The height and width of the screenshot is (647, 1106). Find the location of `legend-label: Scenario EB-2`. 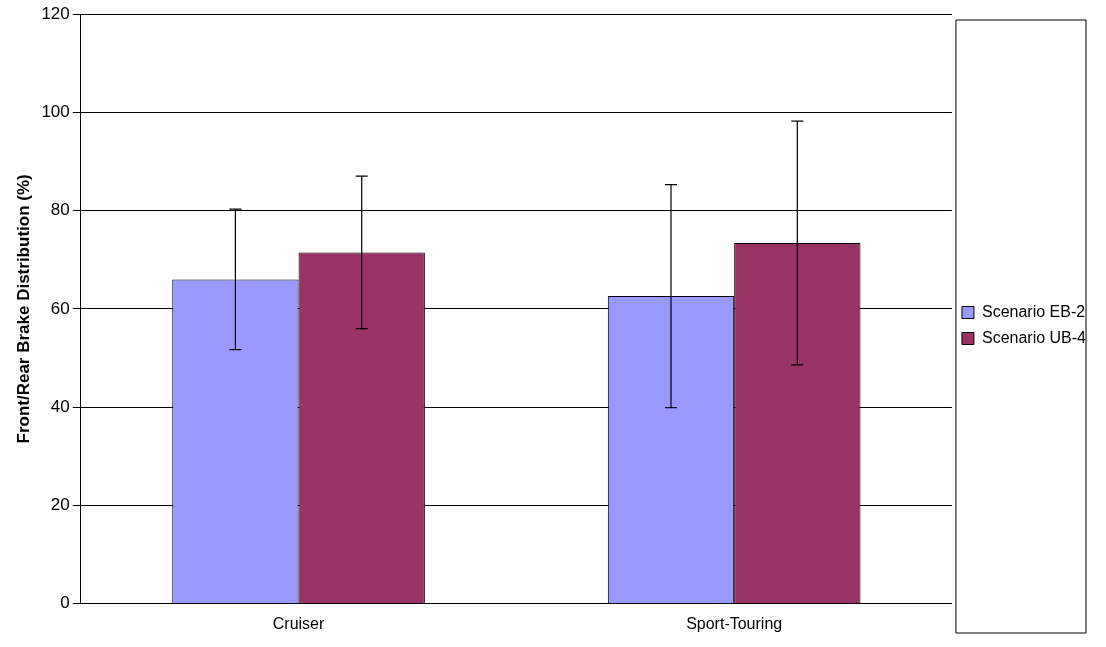

legend-label: Scenario EB-2 is located at coordinates (1033, 311).